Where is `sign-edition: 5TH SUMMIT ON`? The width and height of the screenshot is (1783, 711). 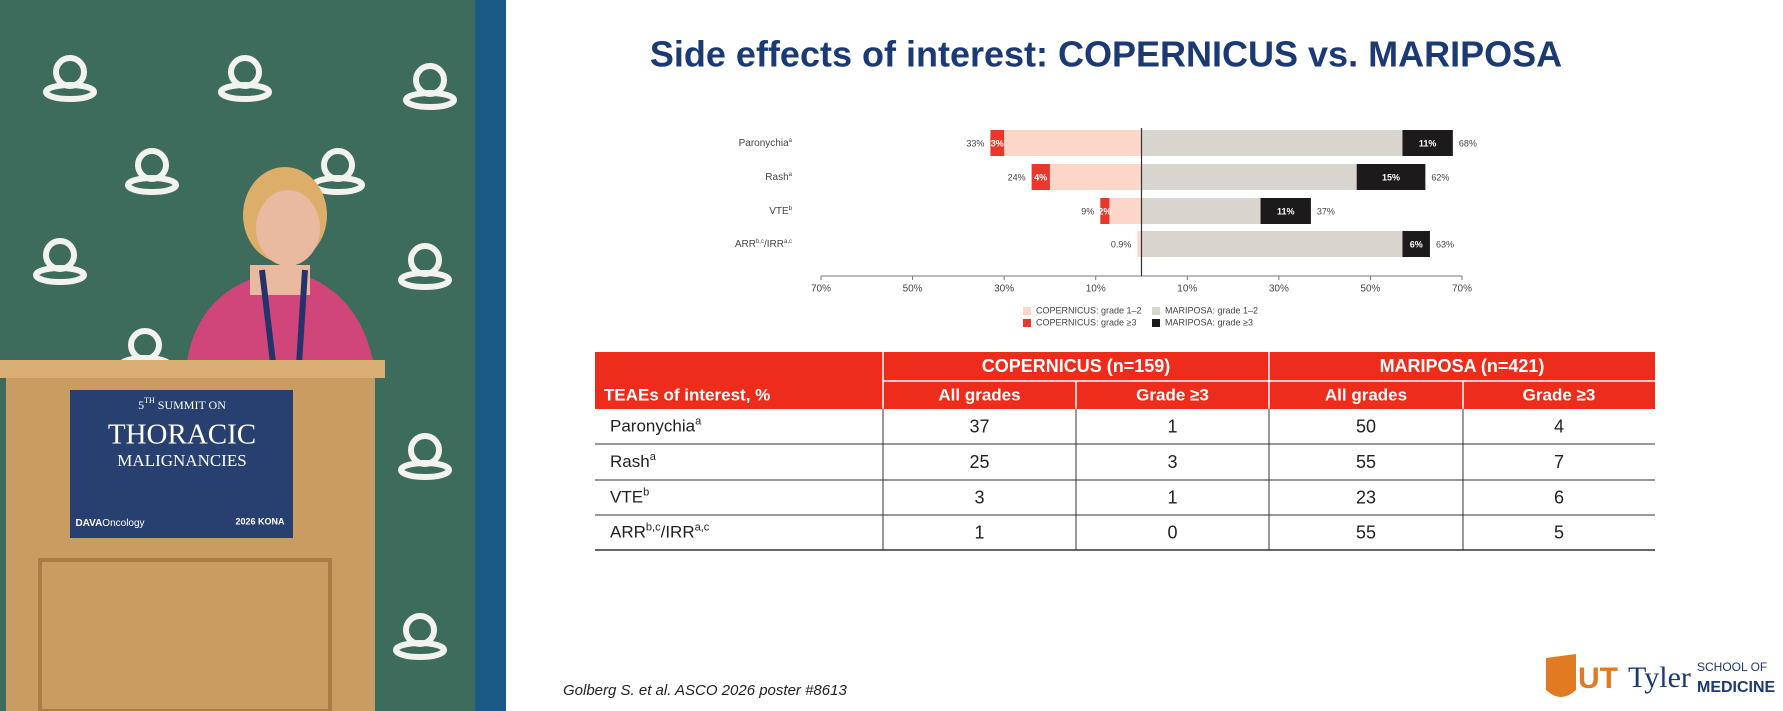
sign-edition: 5TH SUMMIT ON is located at coordinates (182, 403).